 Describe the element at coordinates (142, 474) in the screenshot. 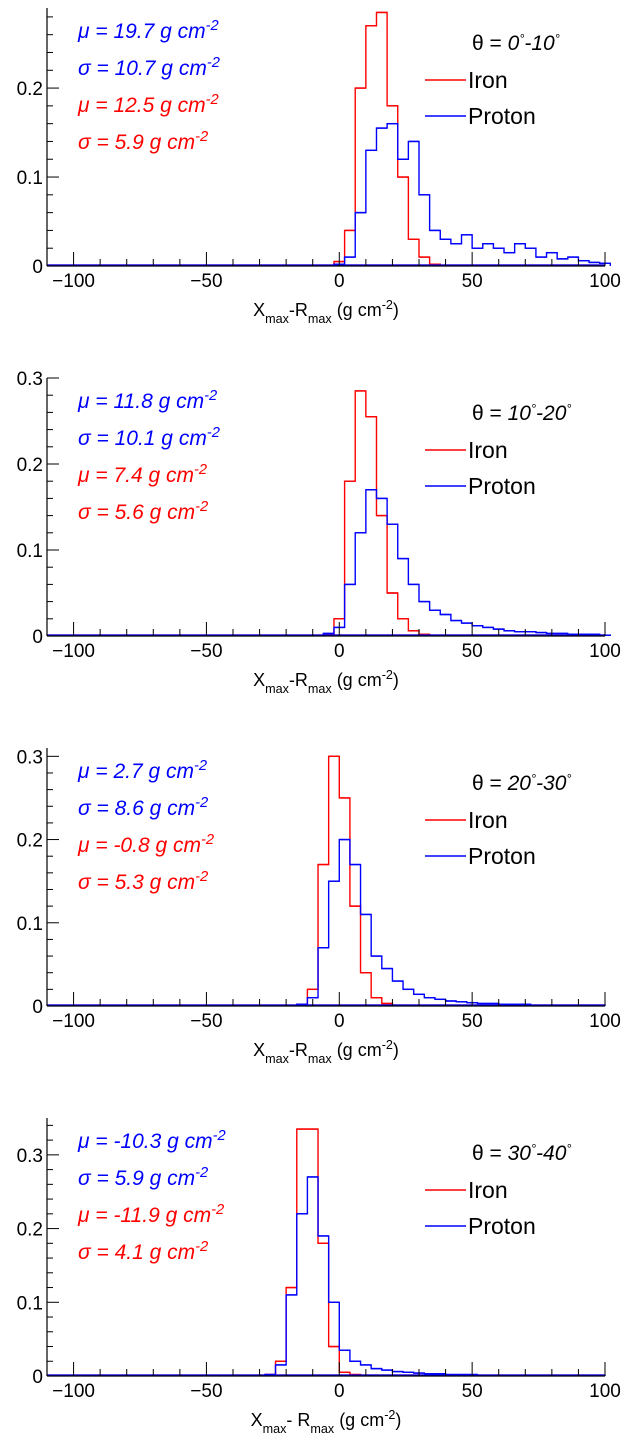

I see `iron-stat-label: μ = 7.4 g cm-2` at that location.